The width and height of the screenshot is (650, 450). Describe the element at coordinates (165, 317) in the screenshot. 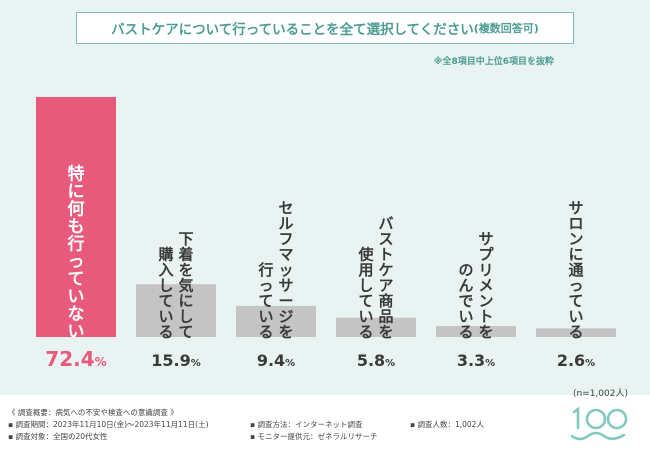

I see `category-label-1-1-4: い` at that location.